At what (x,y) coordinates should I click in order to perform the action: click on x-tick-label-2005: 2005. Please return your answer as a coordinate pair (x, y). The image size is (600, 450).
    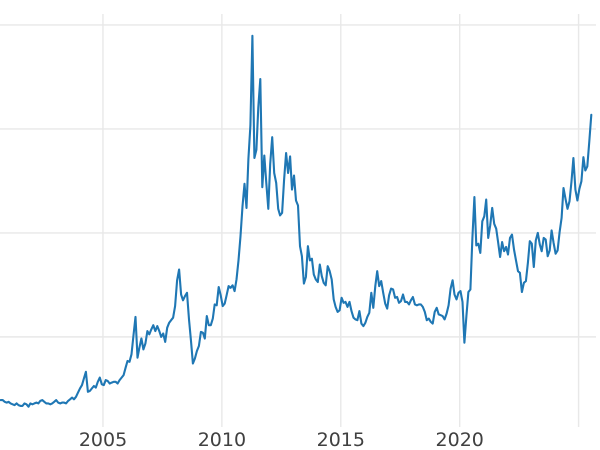
    Looking at the image, I should click on (103, 439).